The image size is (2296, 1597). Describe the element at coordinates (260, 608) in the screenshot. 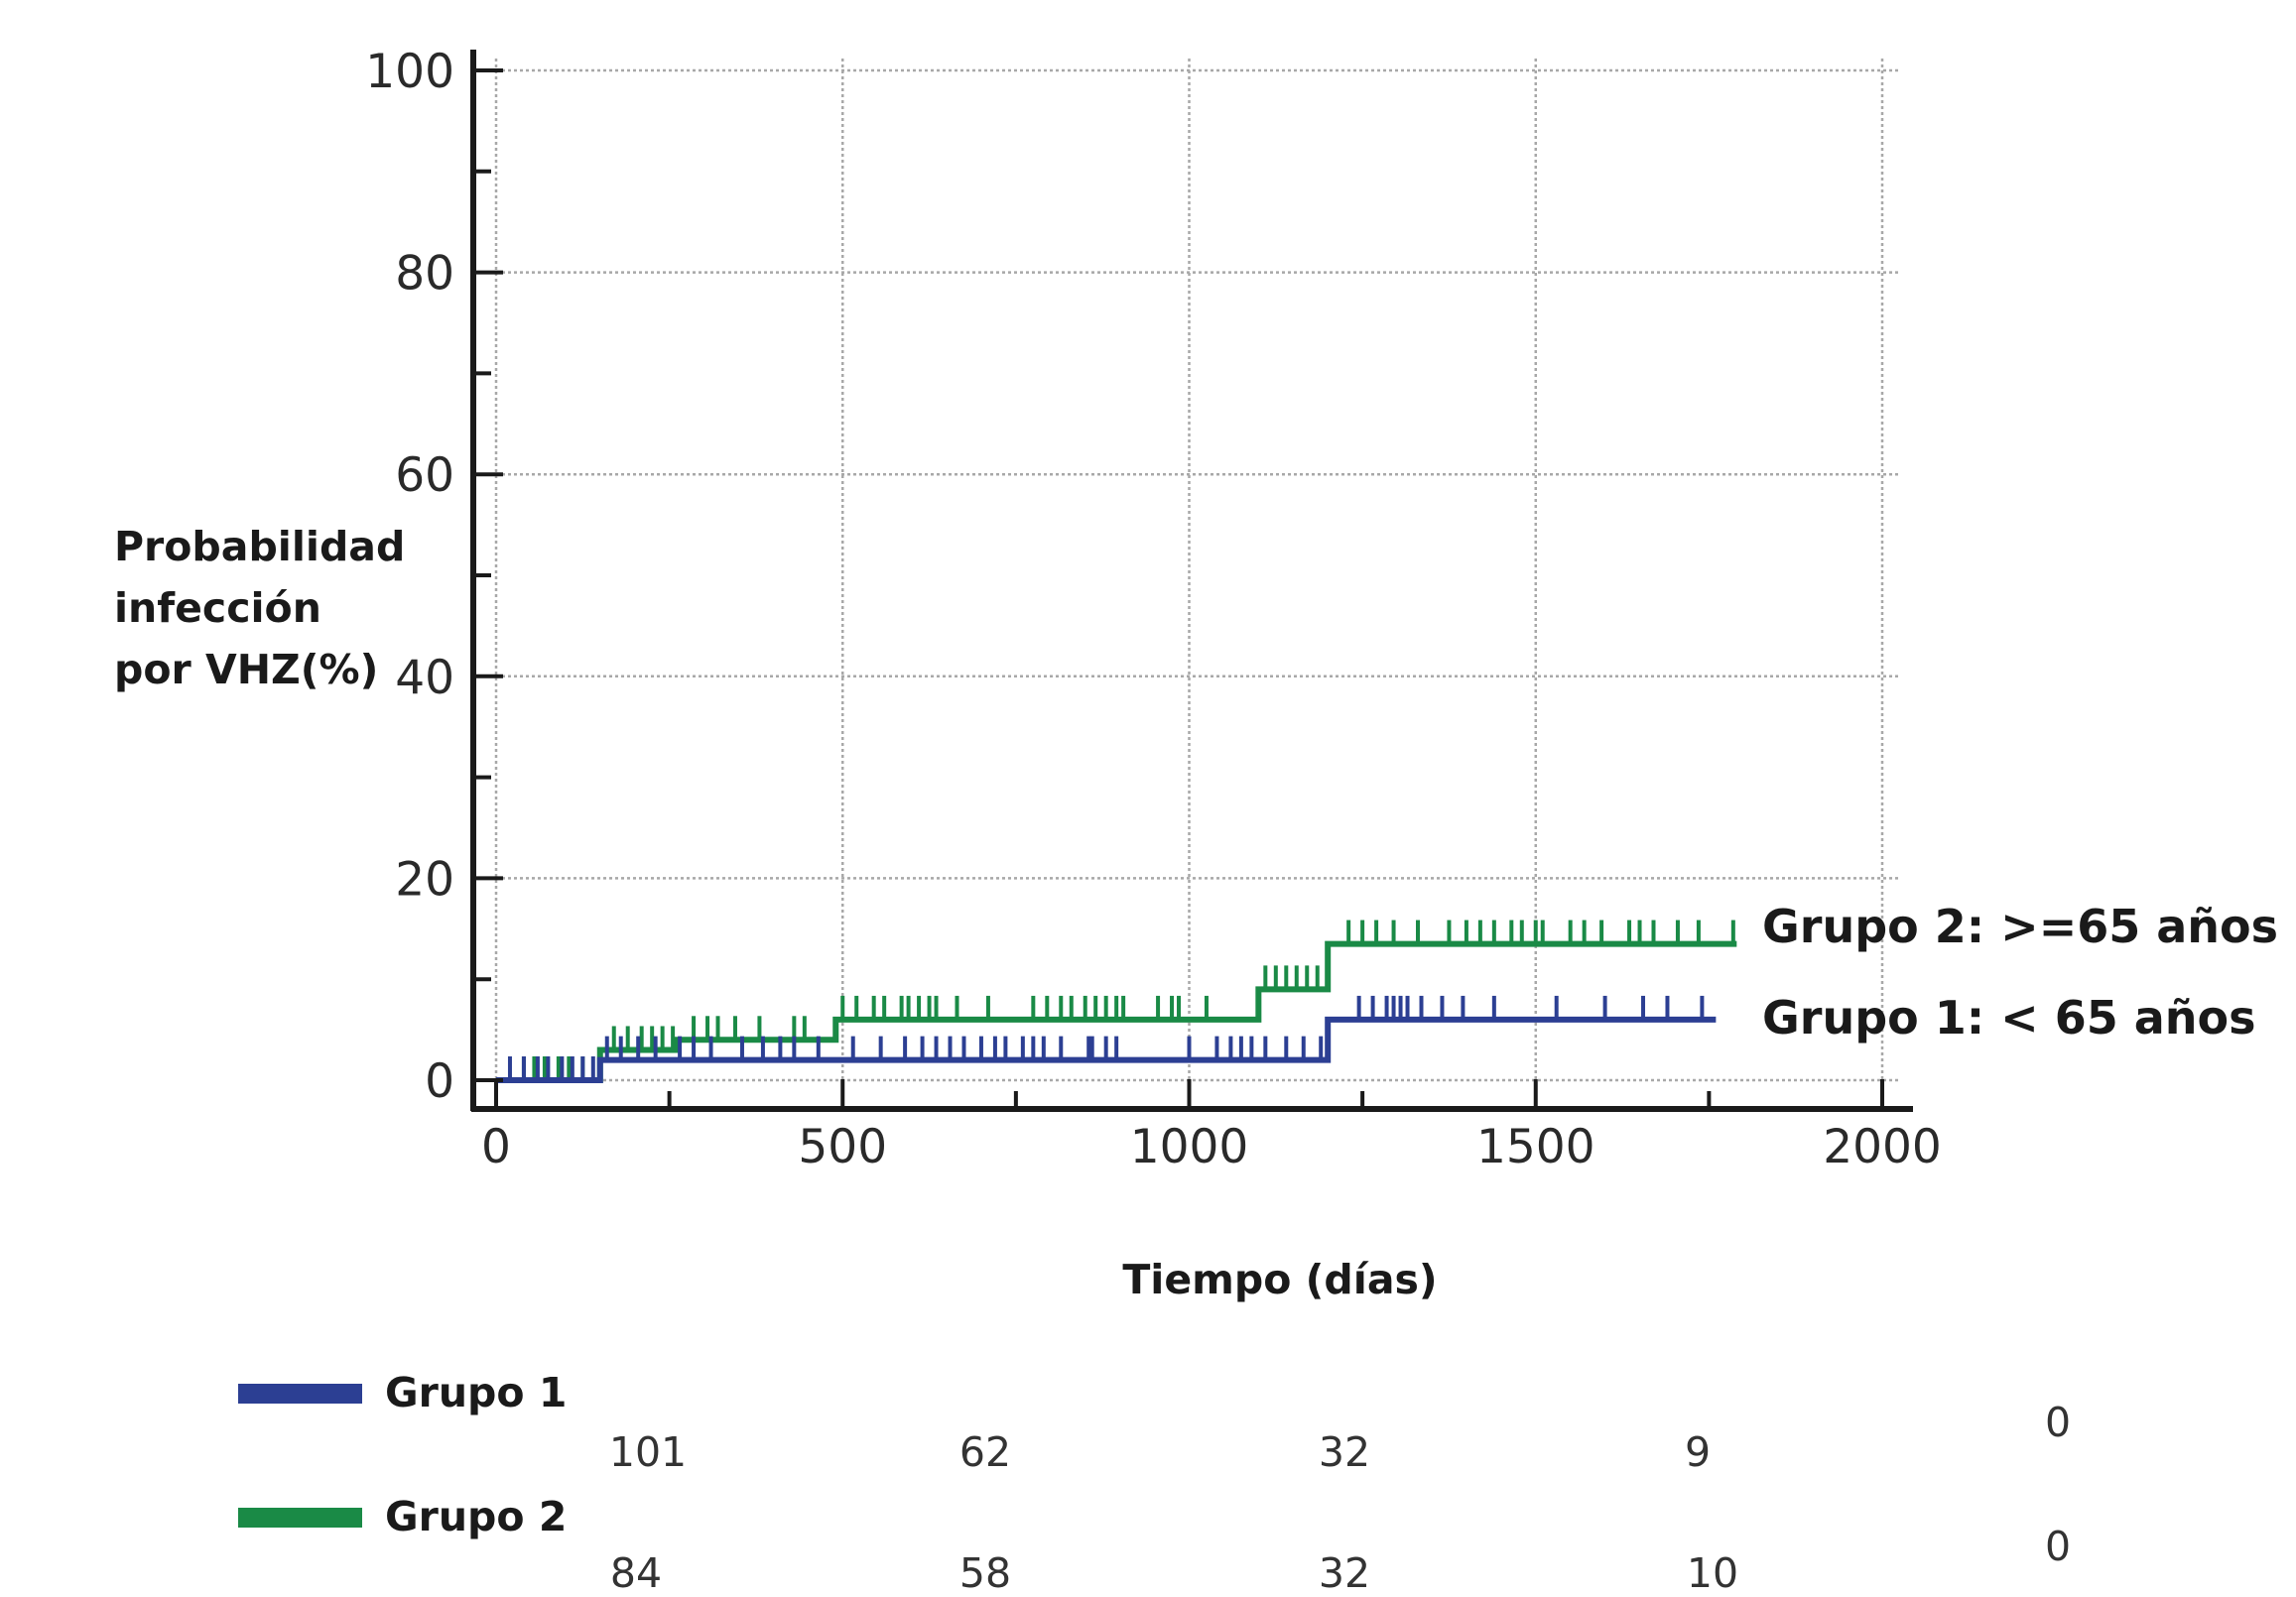

I see `y-axis-label: Probabilidad infección por VHZ(%)` at that location.